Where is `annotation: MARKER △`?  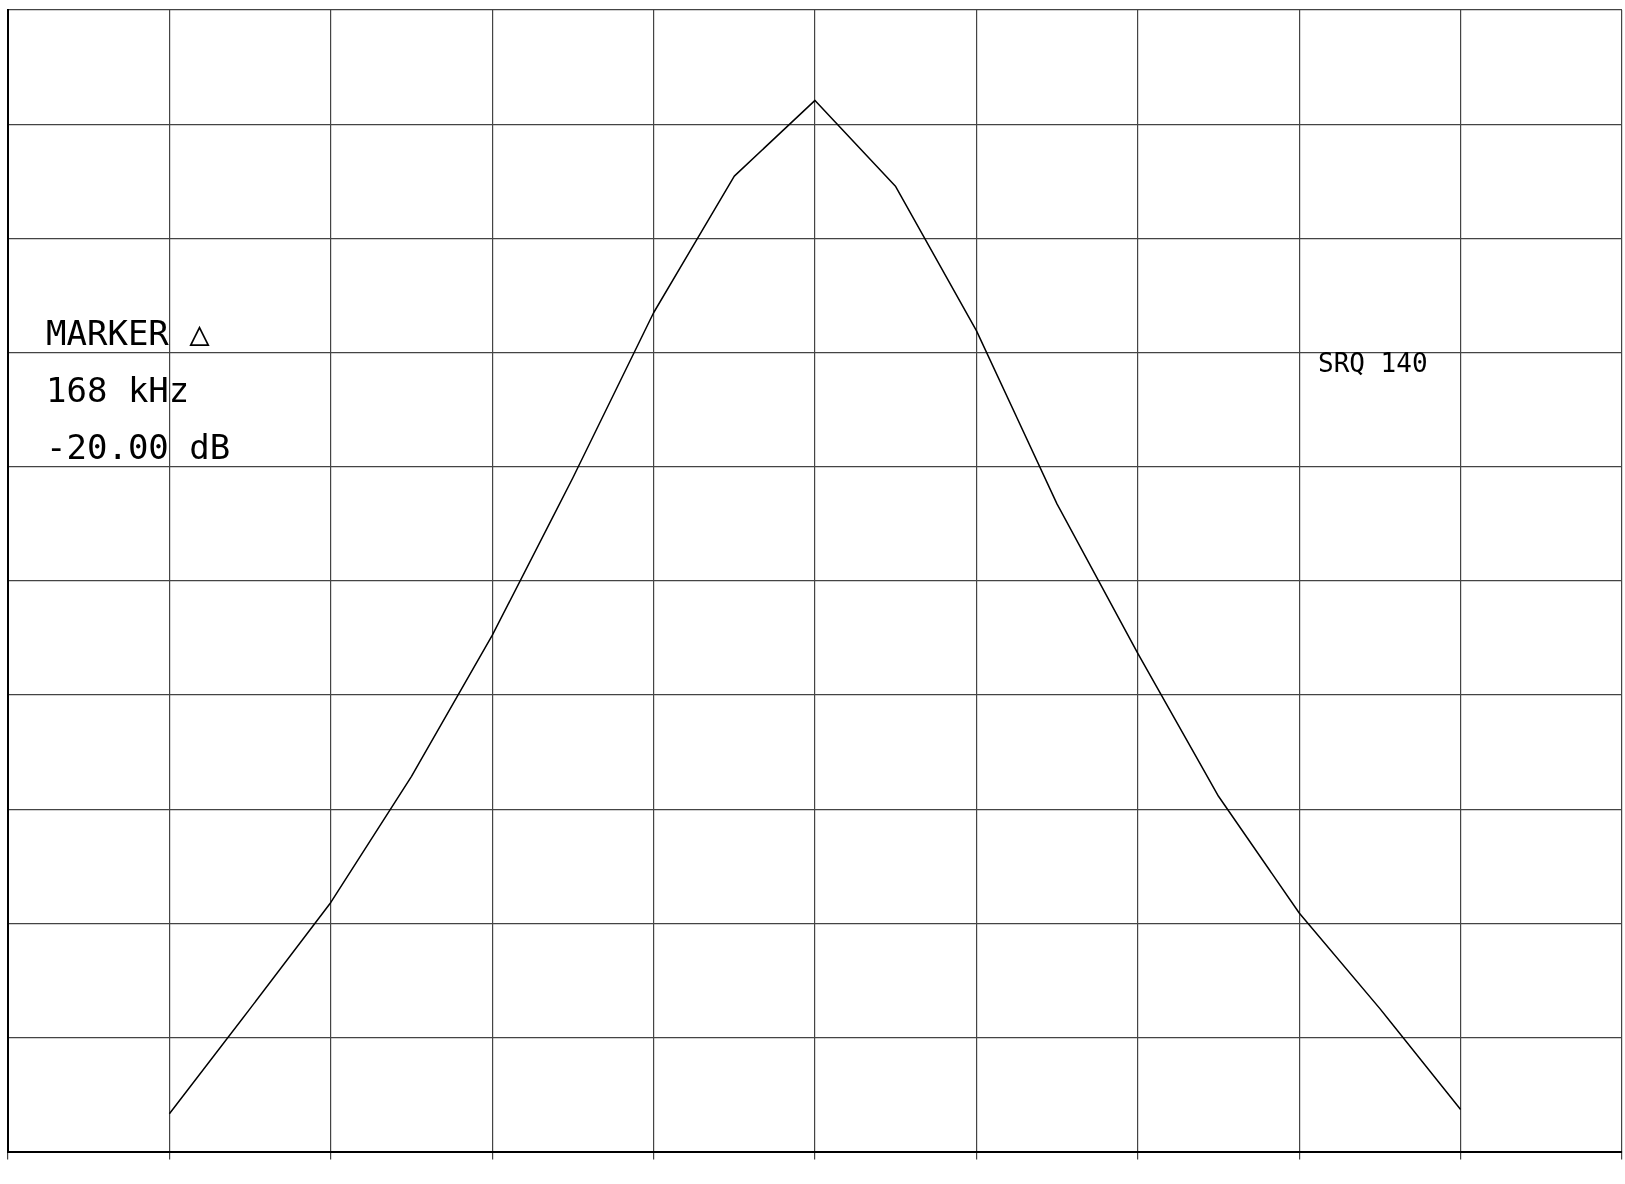
annotation: MARKER △ is located at coordinates (128, 332).